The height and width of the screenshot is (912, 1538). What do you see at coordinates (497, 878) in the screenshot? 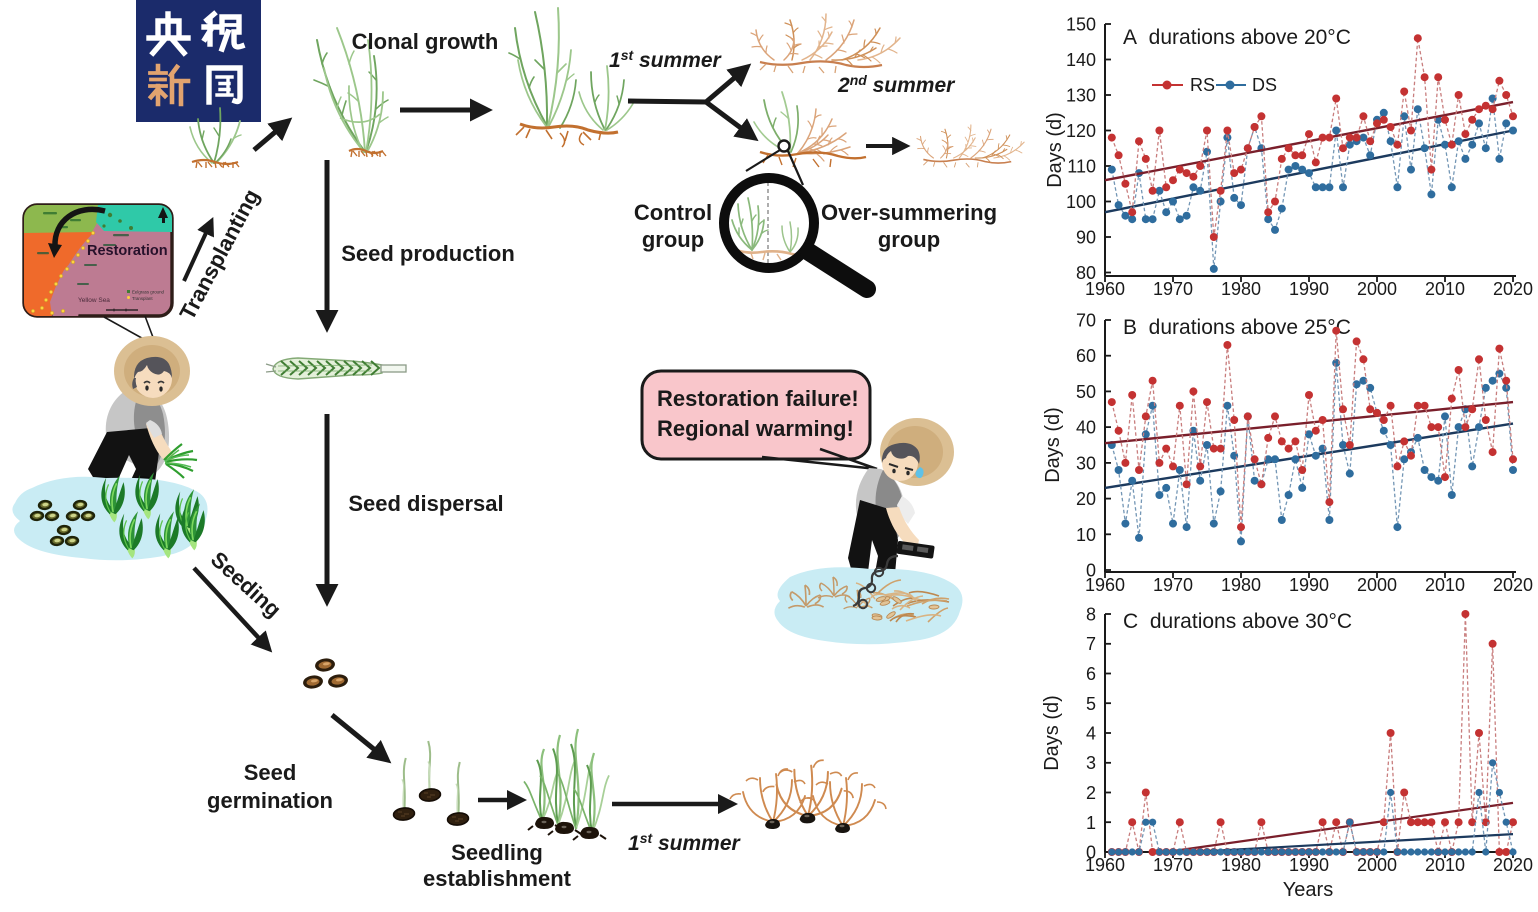
I see `svg-text: establishment` at bounding box center [497, 878].